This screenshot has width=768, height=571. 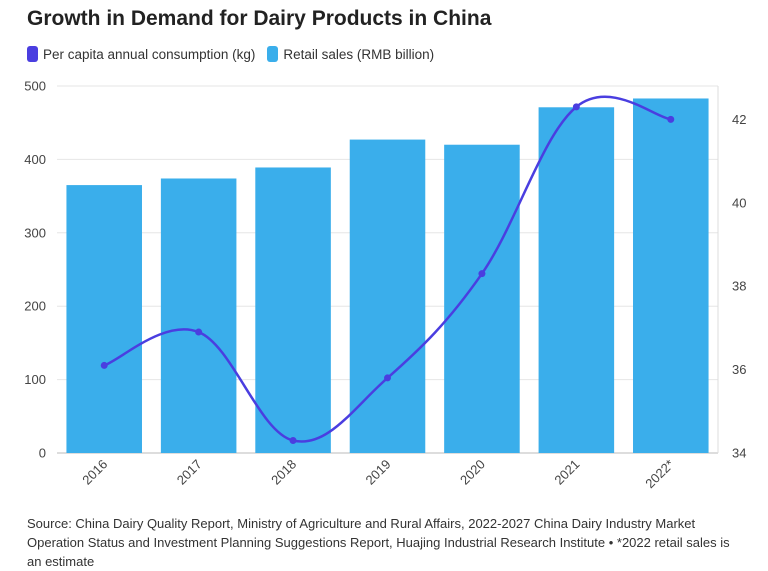 I want to click on x-tick-label: 2020, so click(x=472, y=472).